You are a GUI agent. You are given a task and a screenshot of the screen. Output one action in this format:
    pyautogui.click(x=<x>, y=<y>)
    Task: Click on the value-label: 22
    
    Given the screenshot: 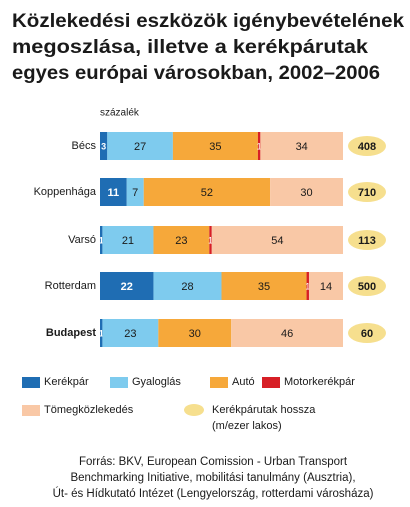 What is the action you would take?
    pyautogui.click(x=127, y=287)
    